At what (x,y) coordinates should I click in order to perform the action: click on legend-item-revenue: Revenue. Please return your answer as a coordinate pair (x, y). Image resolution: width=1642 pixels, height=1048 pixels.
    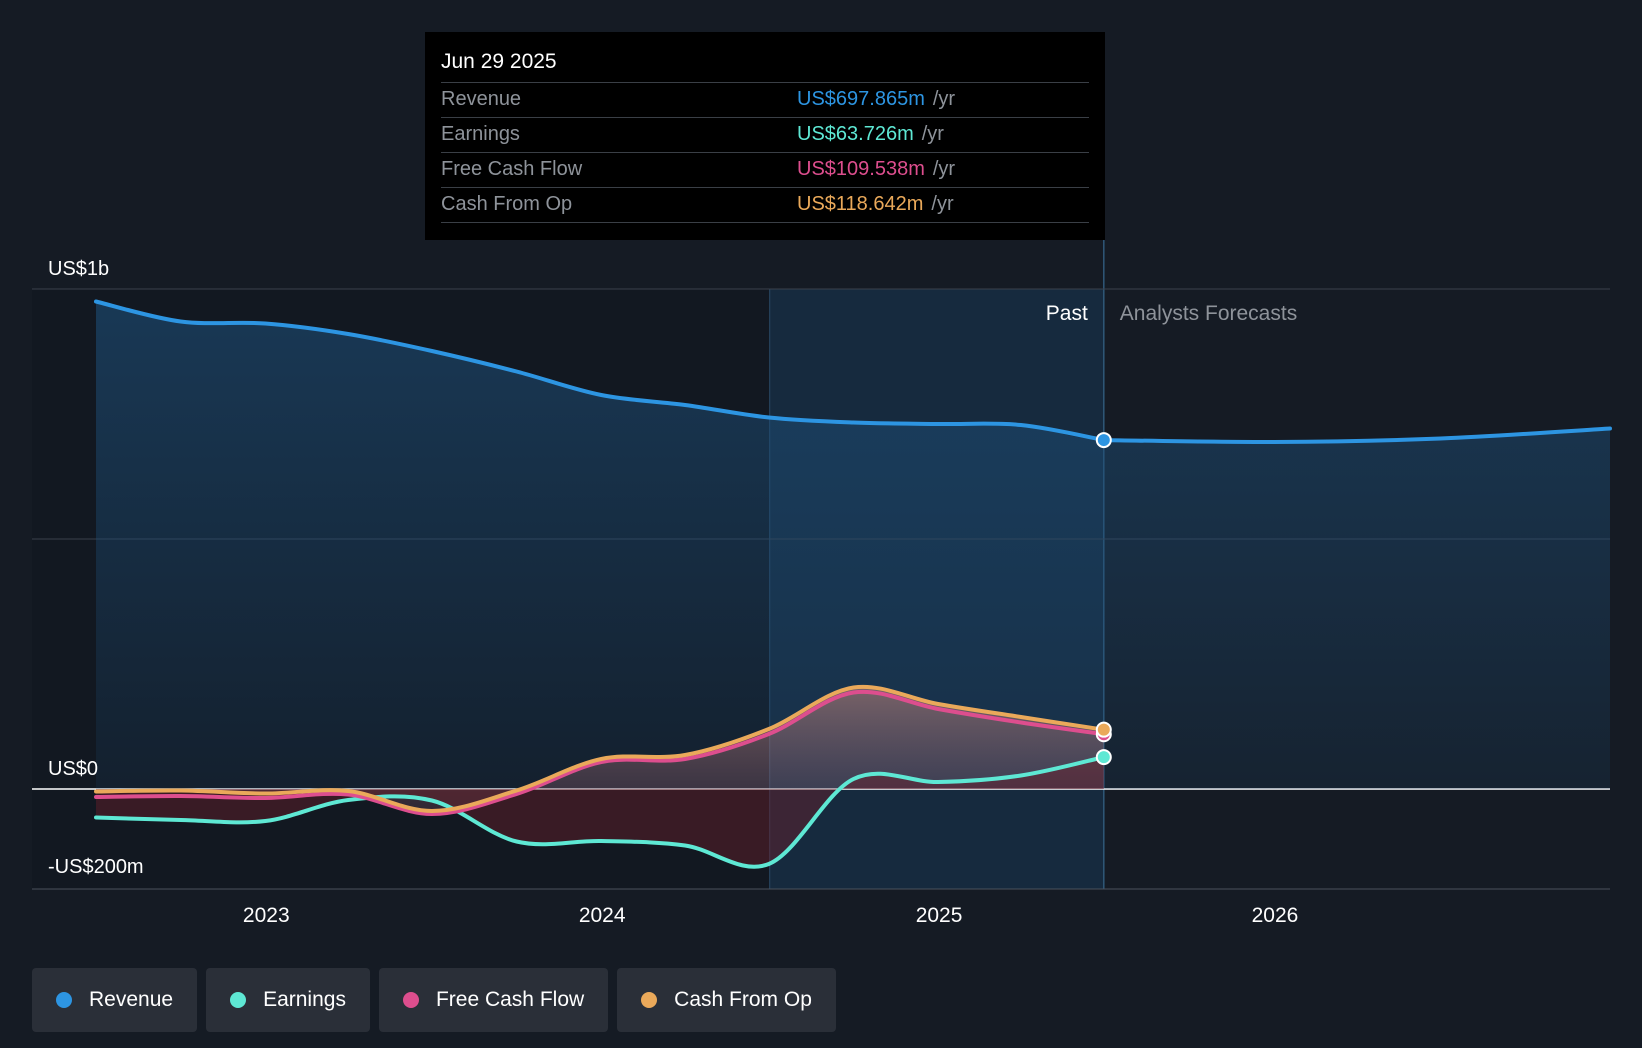
    Looking at the image, I should click on (115, 1000).